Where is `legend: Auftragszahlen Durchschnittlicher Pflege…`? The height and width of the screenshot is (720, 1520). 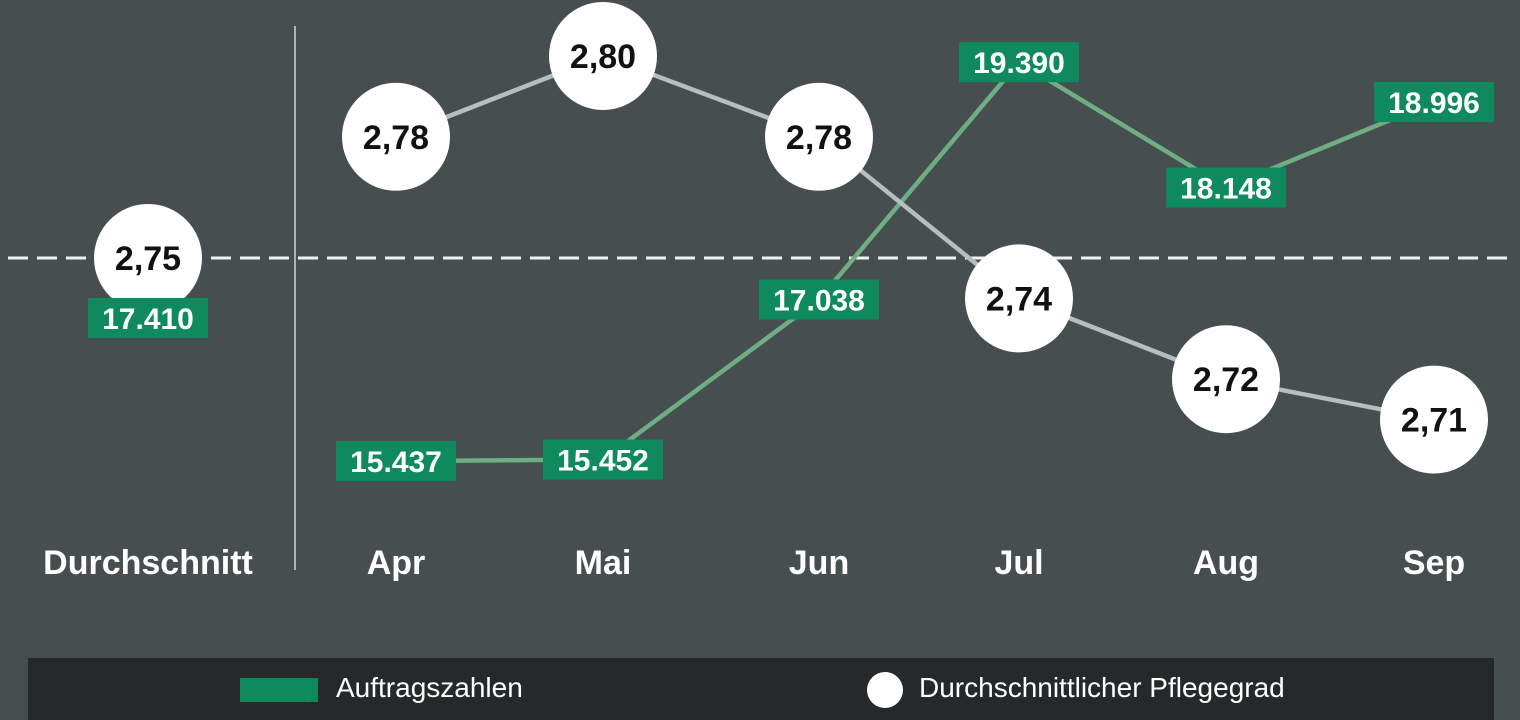
legend: Auftragszahlen Durchschnittlicher Pflege… is located at coordinates (761, 689).